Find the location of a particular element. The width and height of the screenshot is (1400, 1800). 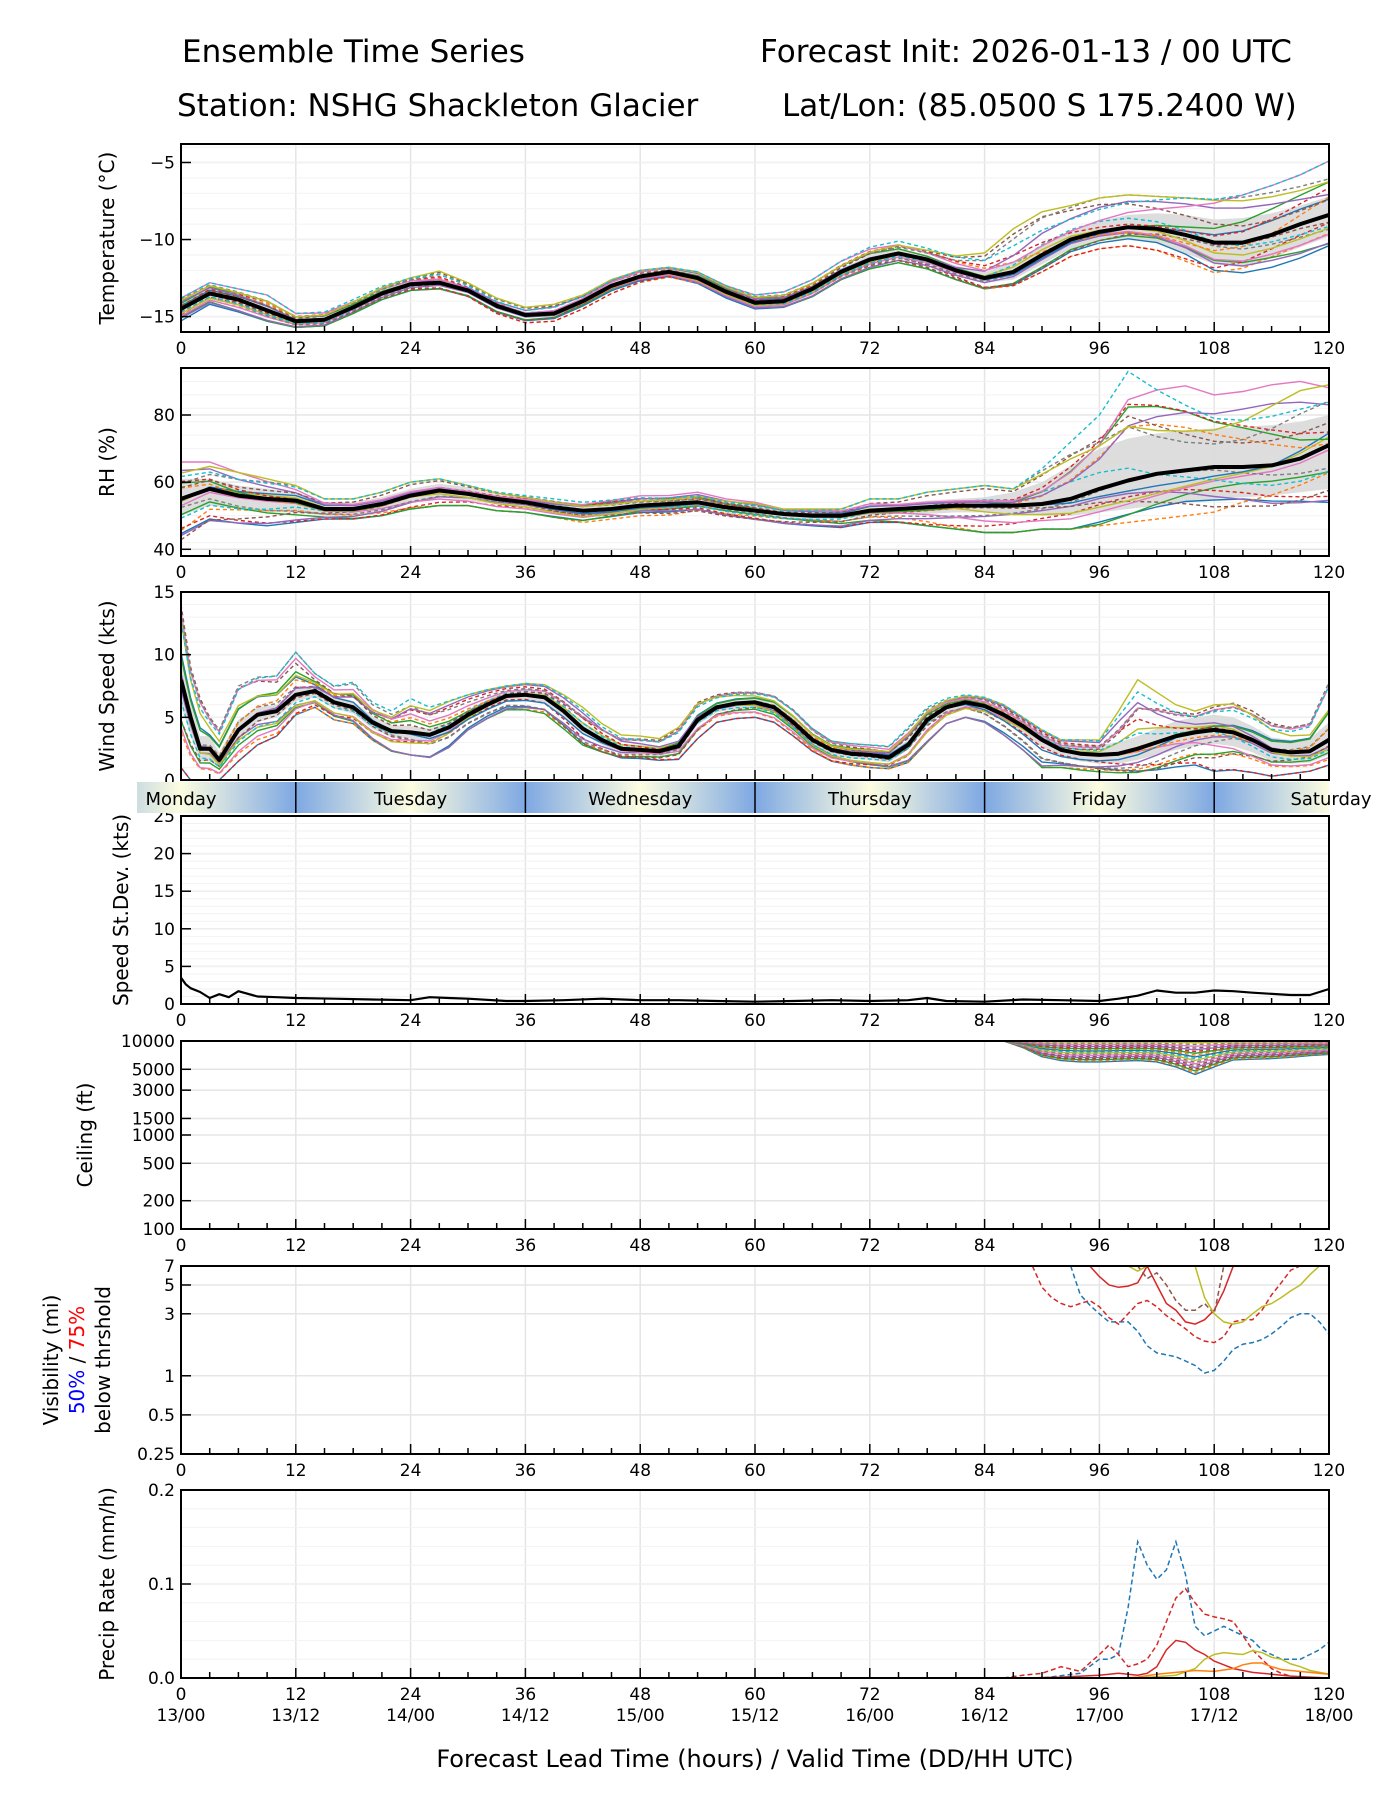

x-tick-label: 12 is located at coordinates (296, 1021).